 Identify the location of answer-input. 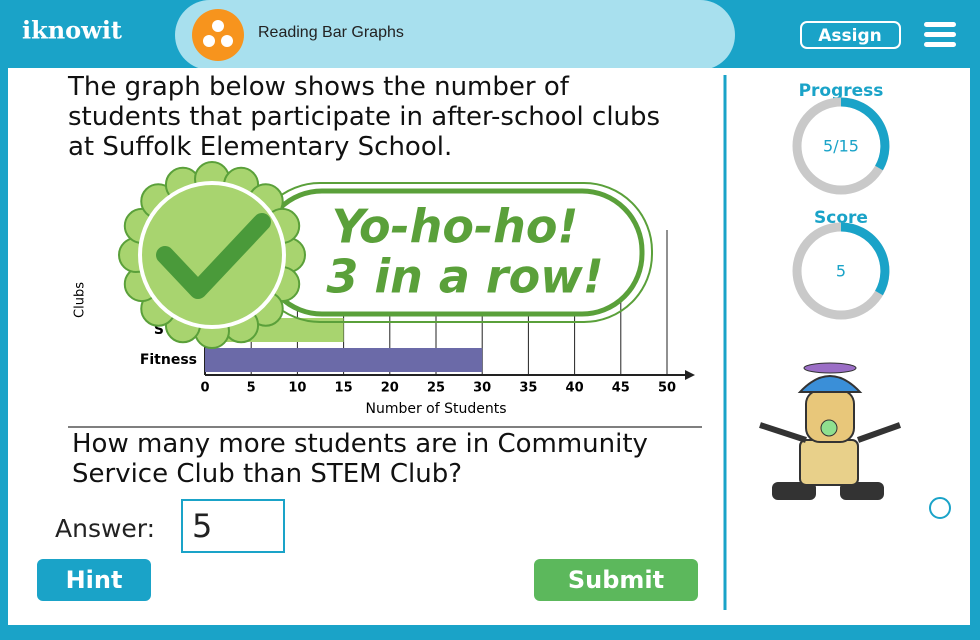
(233, 526).